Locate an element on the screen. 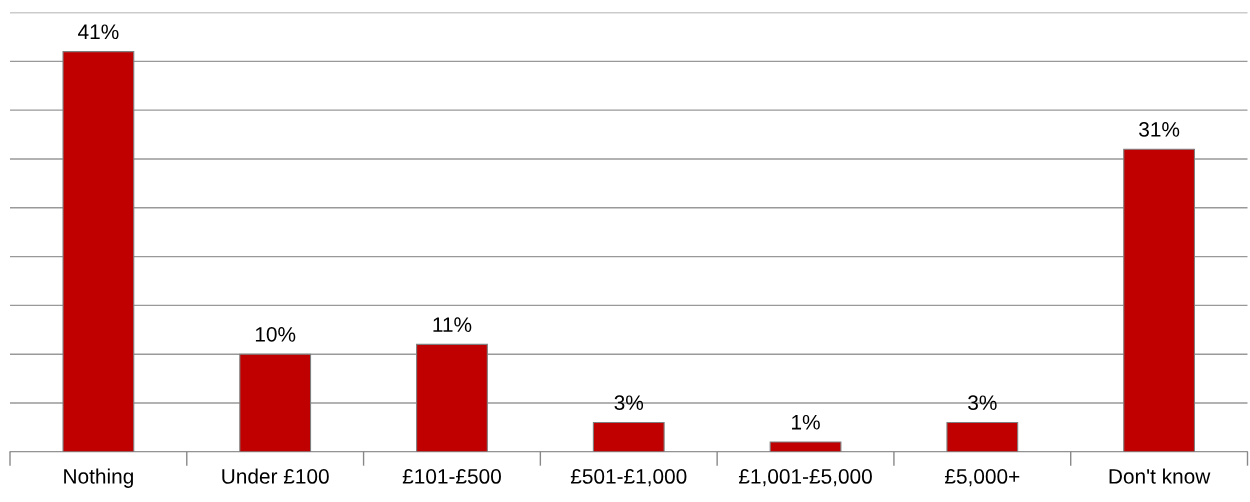 This screenshot has height=502, width=1250. x-tick-label: £5,000+ is located at coordinates (982, 478).